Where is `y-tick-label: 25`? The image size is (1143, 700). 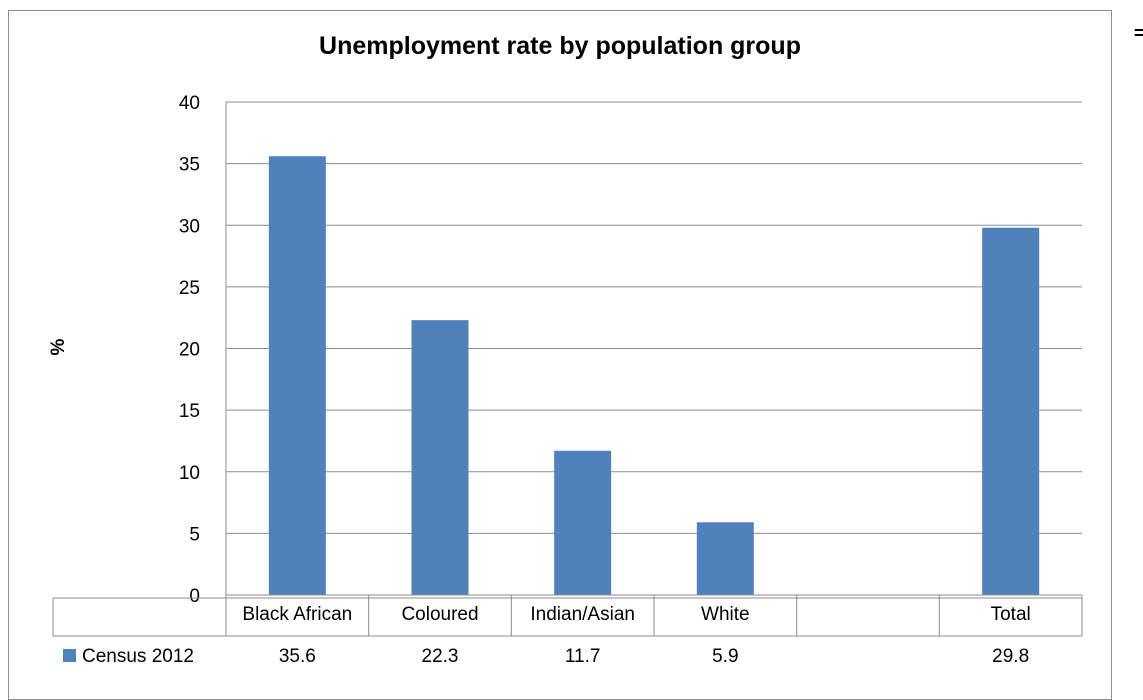
y-tick-label: 25 is located at coordinates (189, 288).